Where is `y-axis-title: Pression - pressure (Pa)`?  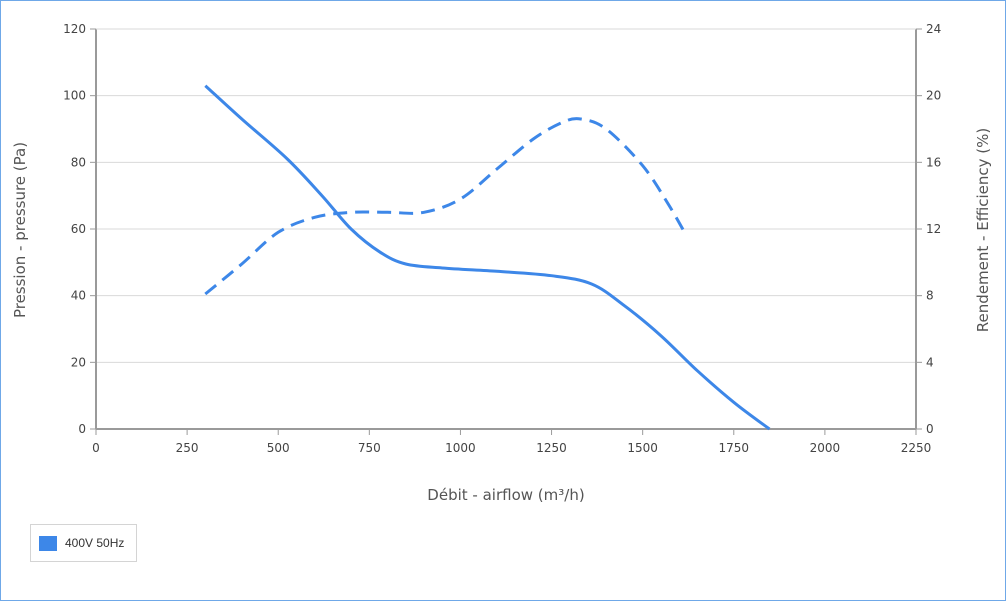
y-axis-title: Pression - pressure (Pa) is located at coordinates (20, 230).